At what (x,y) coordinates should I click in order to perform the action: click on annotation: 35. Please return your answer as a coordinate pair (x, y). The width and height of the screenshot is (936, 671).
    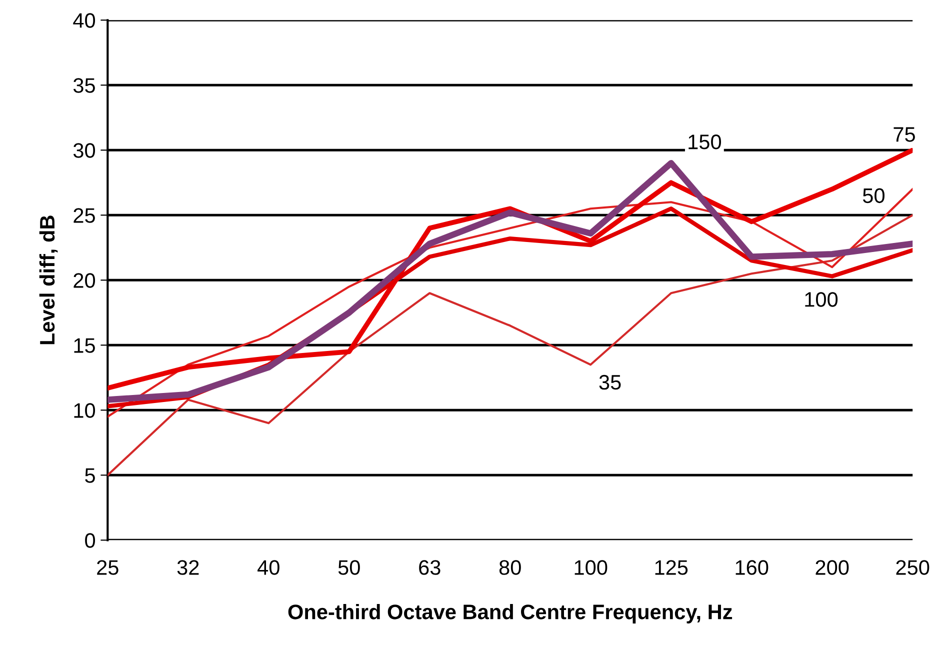
    Looking at the image, I should click on (610, 382).